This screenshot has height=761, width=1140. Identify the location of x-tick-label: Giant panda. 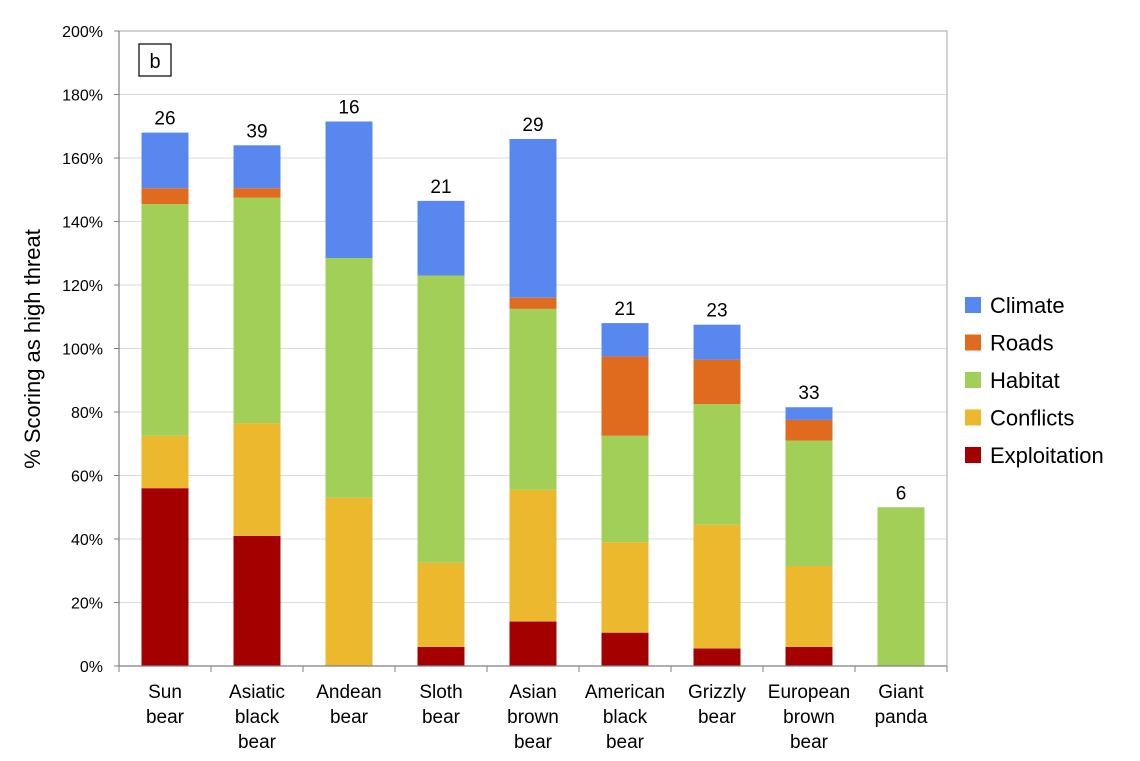
(901, 705).